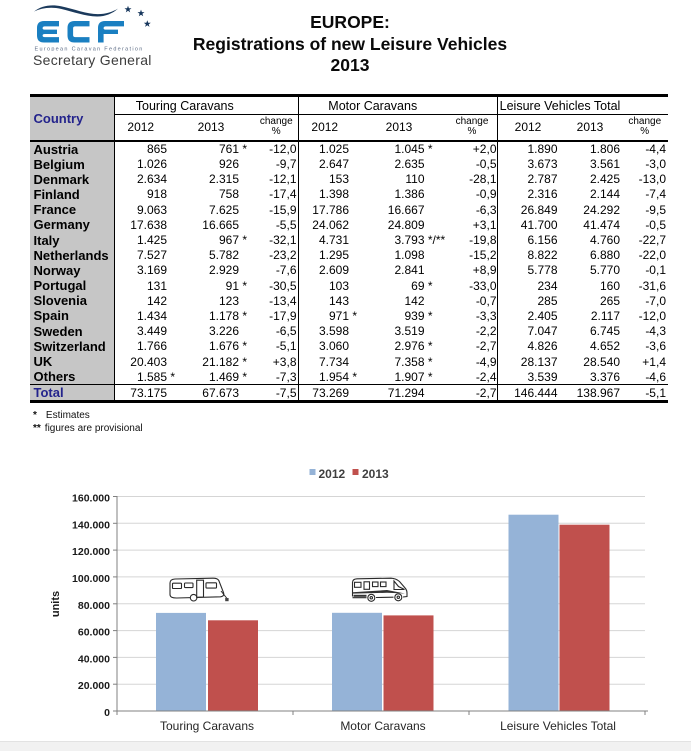  Describe the element at coordinates (558, 726) in the screenshot. I see `svg-text: Leisure Vehicles Total` at that location.